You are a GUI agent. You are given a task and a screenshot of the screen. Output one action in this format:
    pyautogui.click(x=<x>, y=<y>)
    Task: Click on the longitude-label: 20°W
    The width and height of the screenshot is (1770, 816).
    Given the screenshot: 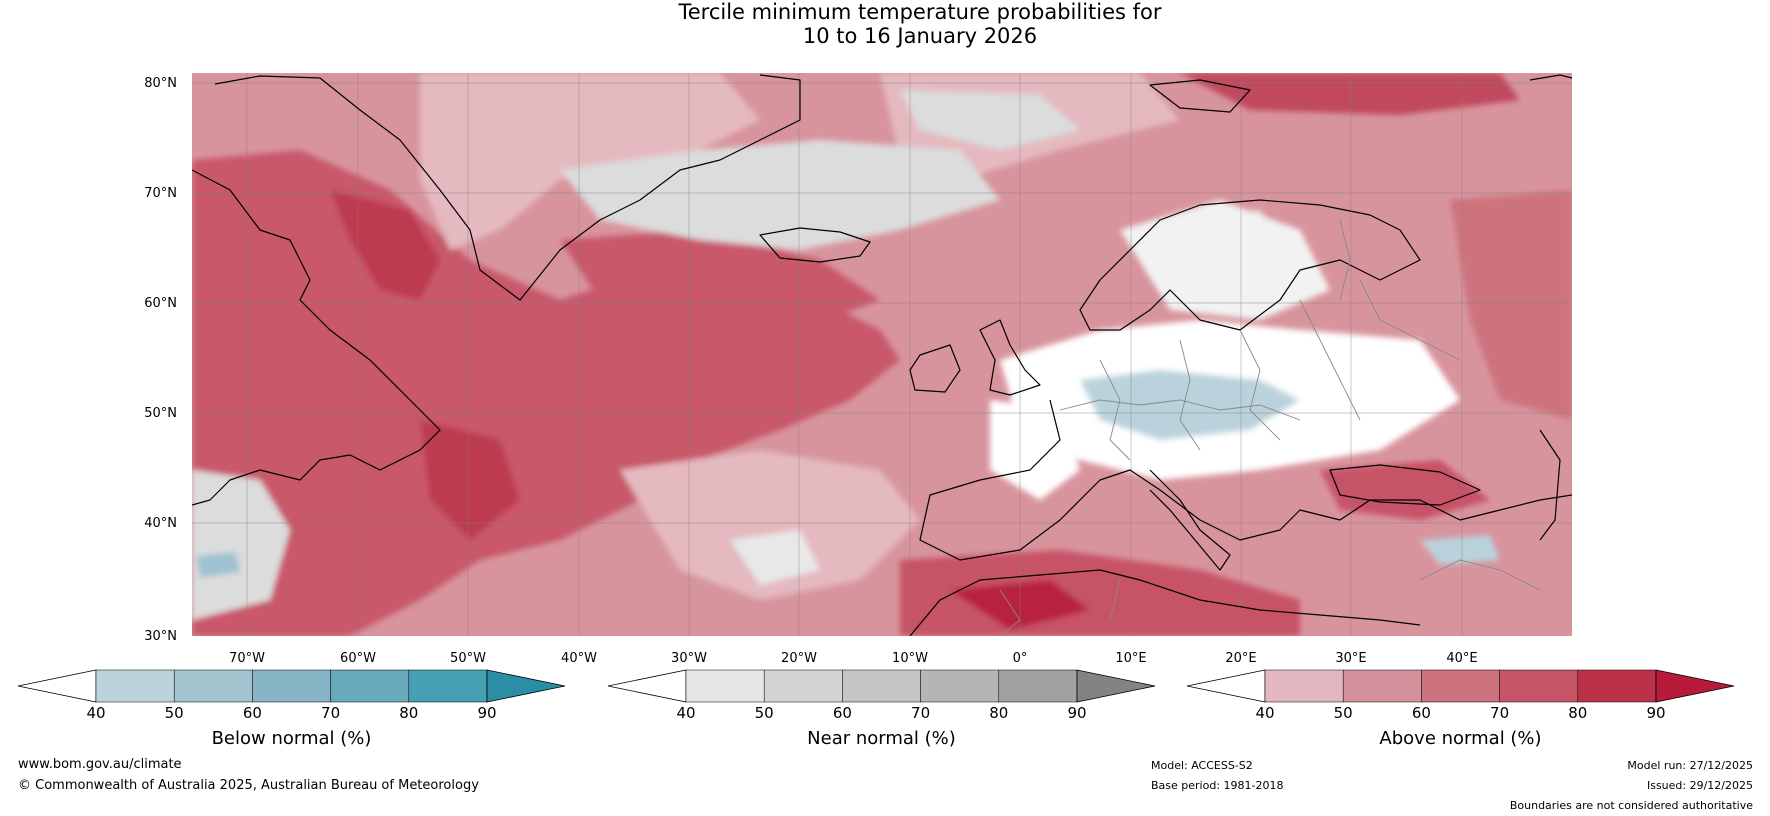 What is the action you would take?
    pyautogui.click(x=799, y=658)
    